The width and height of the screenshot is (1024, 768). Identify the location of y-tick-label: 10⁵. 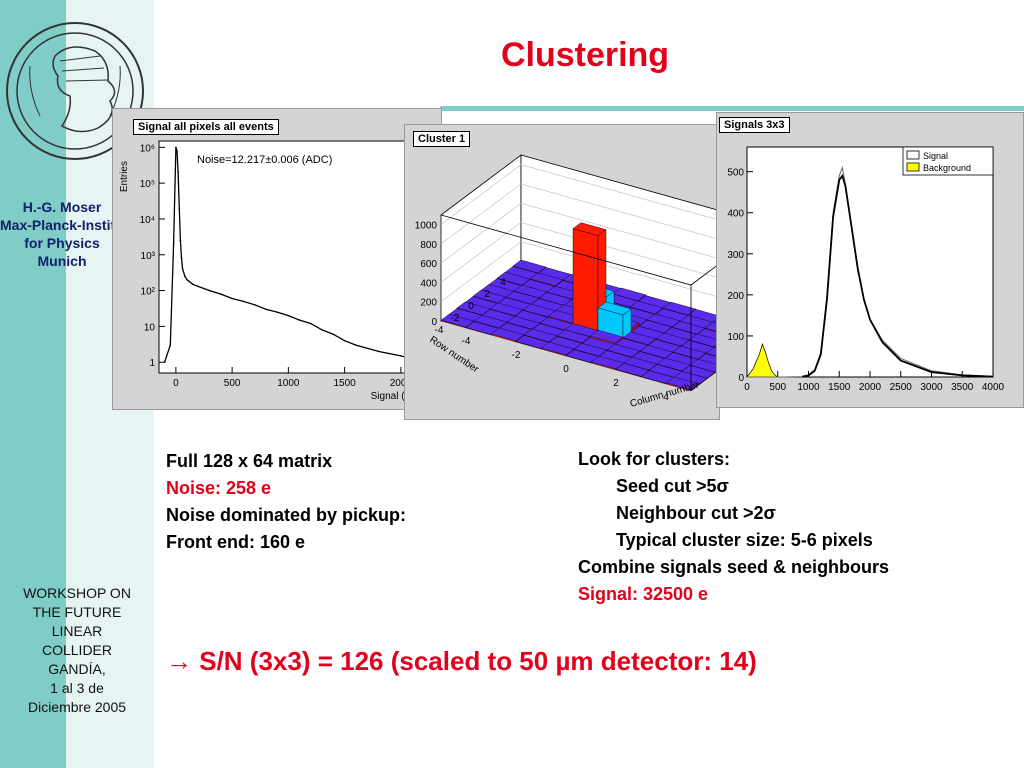
(147, 184).